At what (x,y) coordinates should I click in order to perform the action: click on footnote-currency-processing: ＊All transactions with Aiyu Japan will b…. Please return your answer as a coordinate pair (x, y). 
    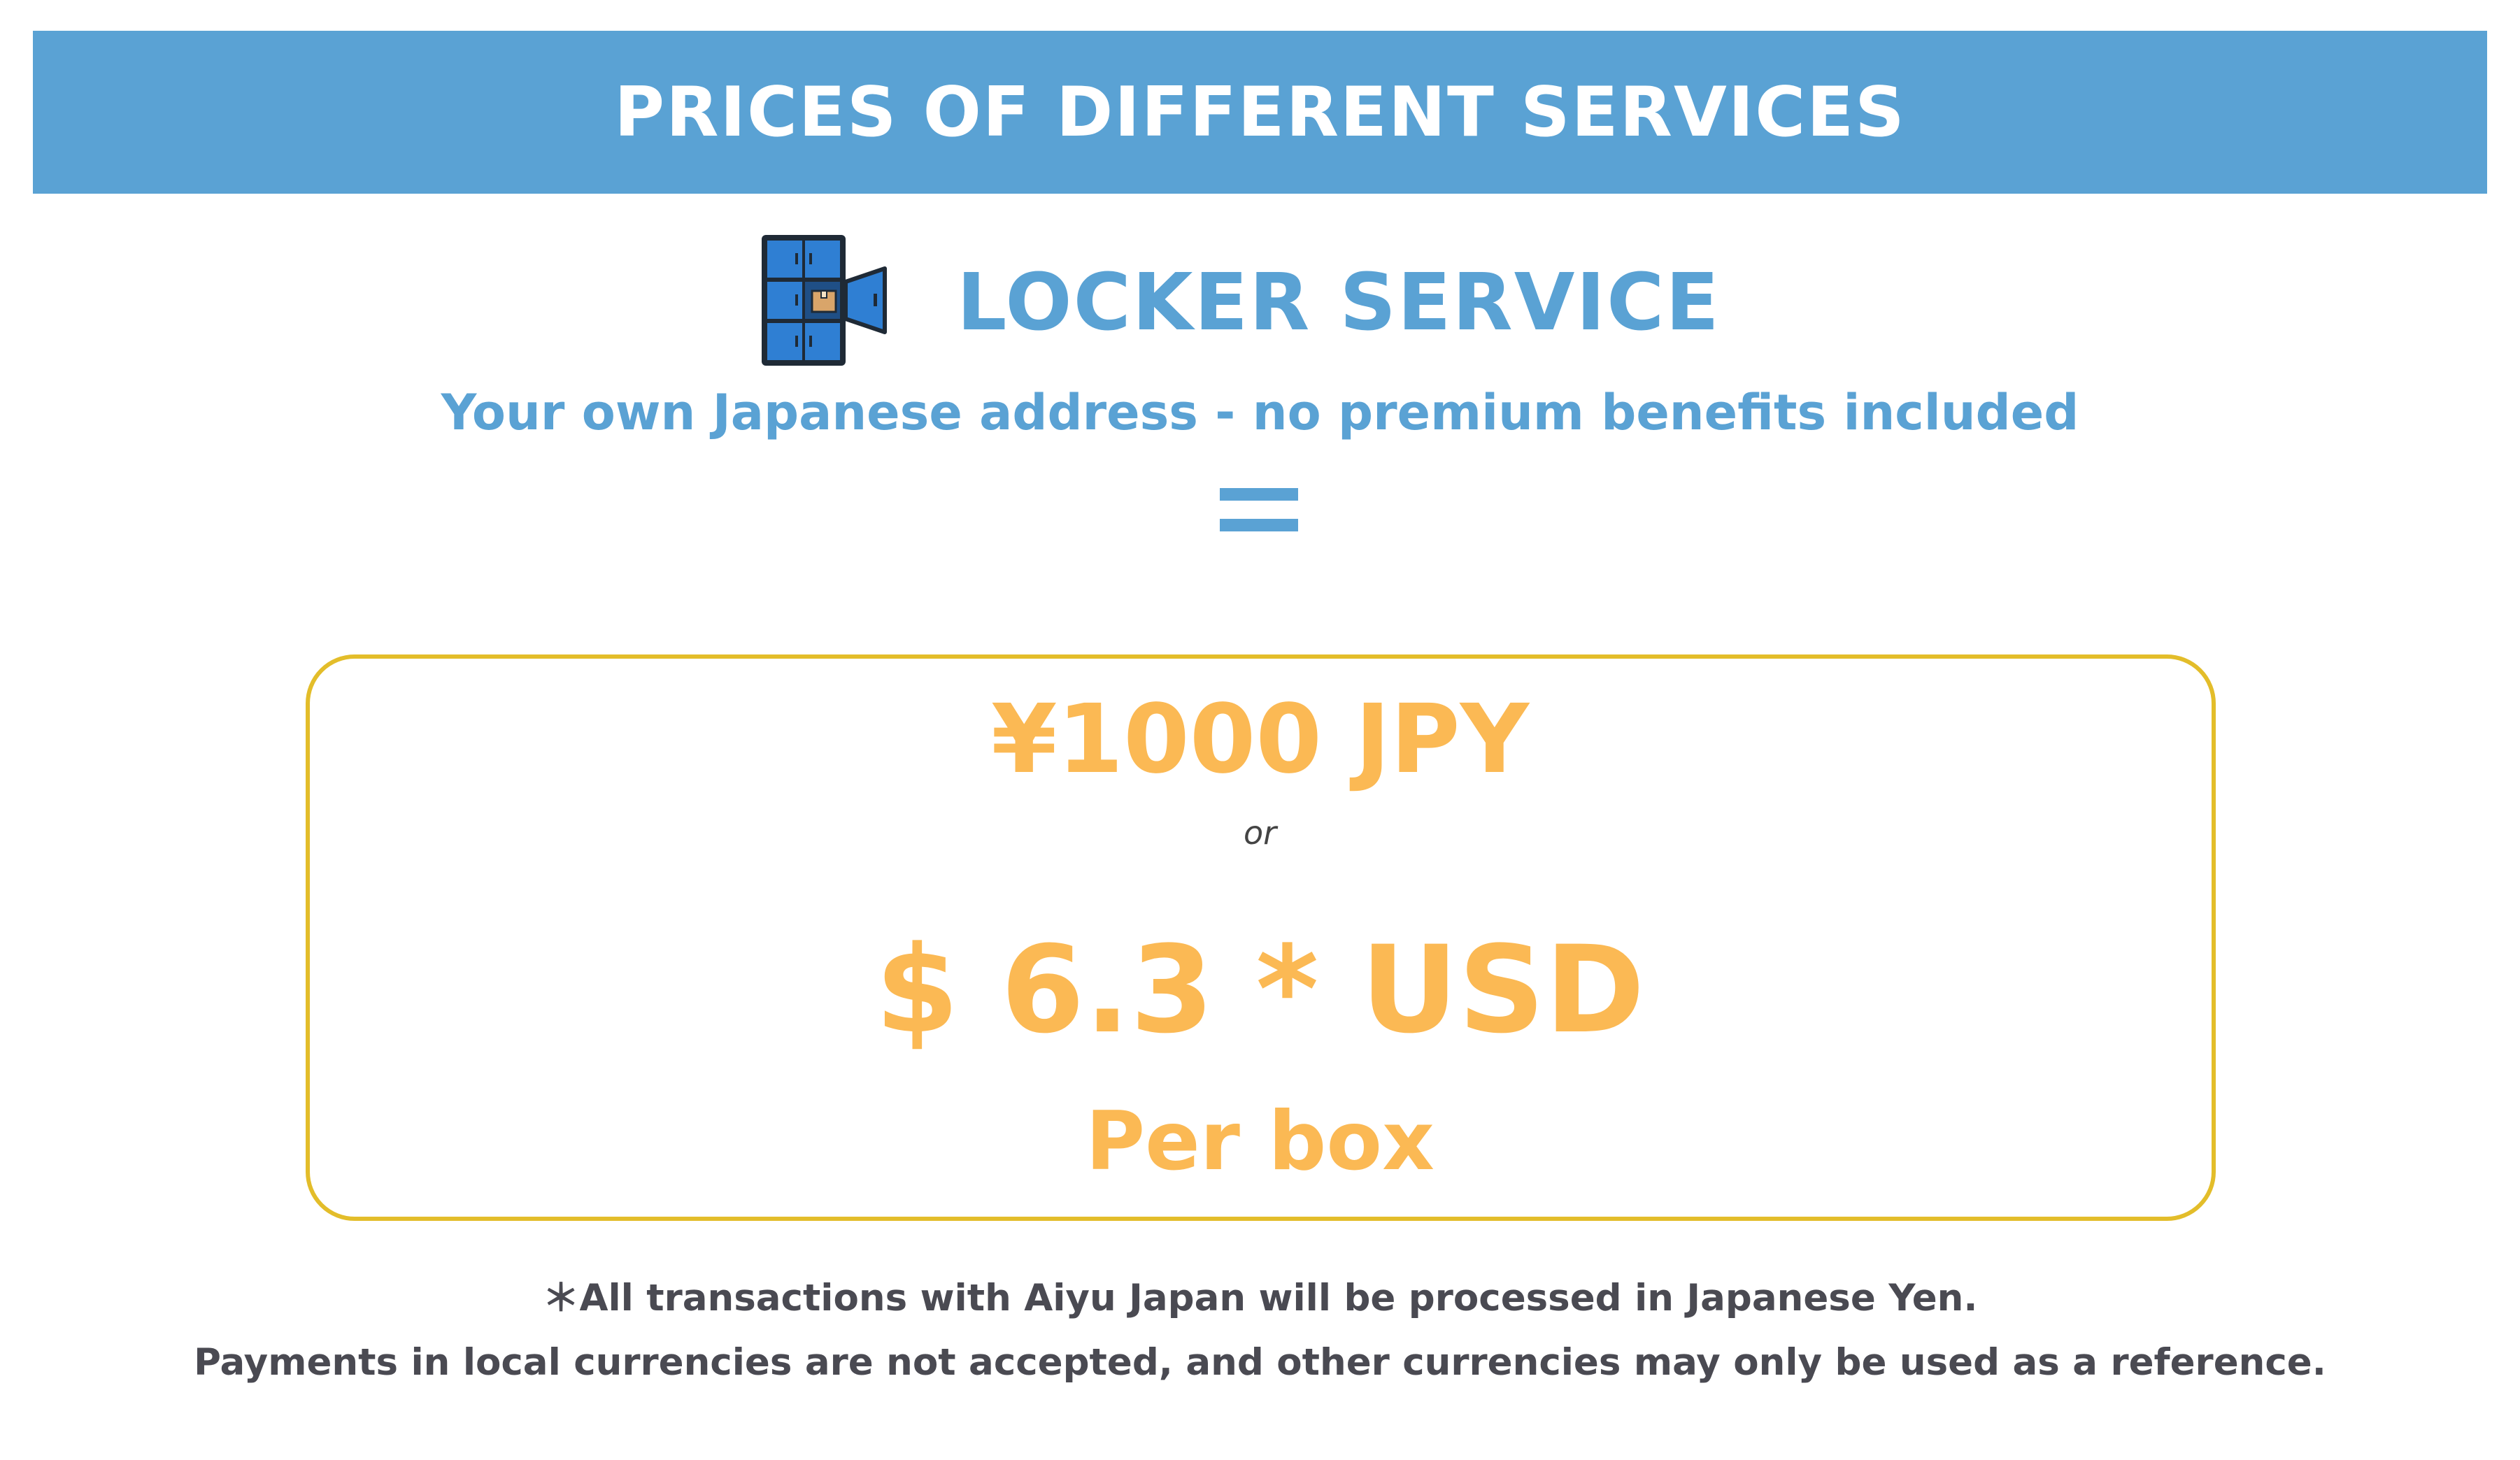
    Looking at the image, I should click on (1260, 1298).